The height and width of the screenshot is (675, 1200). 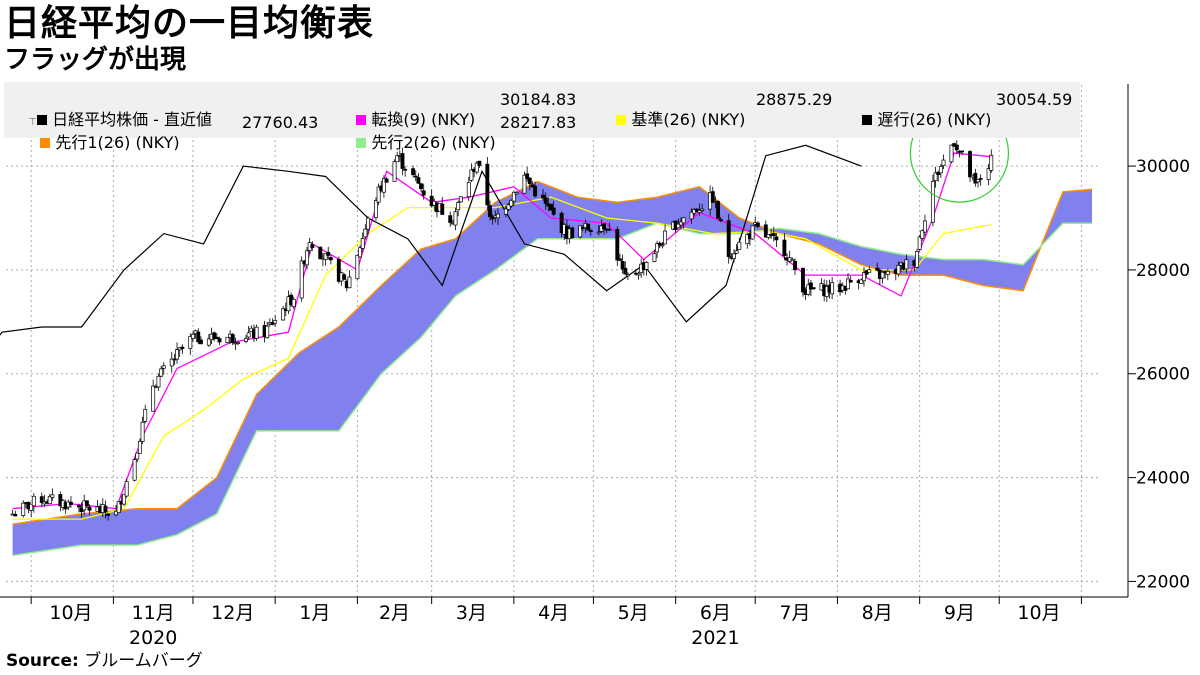 What do you see at coordinates (715, 613) in the screenshot?
I see `x-tick-label: 6月` at bounding box center [715, 613].